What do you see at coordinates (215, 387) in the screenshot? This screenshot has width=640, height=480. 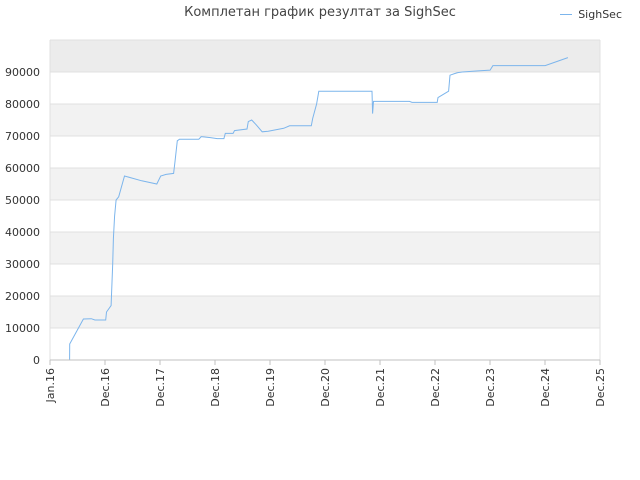 I see `x-tick-label: Dec.18` at bounding box center [215, 387].